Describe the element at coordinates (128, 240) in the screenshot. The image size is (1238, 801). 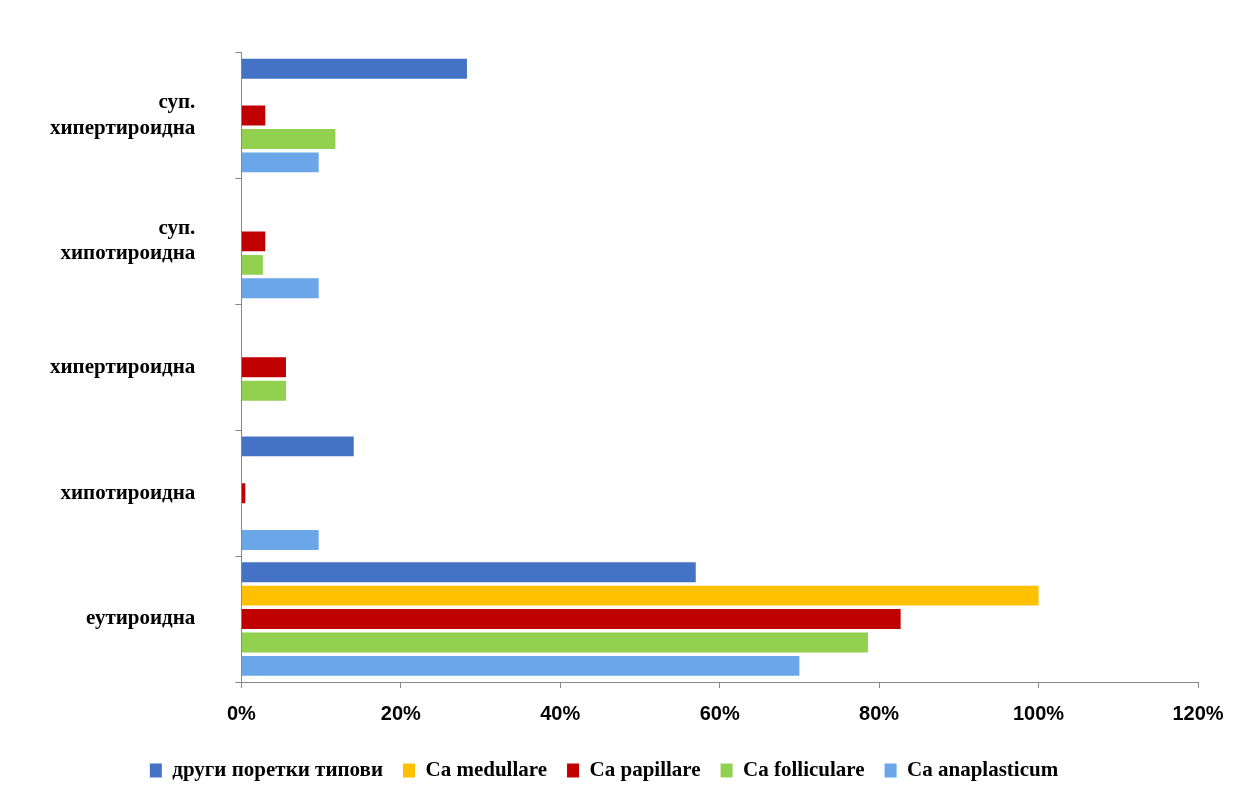
I see `y-tick-label: суп. хипотироидна` at that location.